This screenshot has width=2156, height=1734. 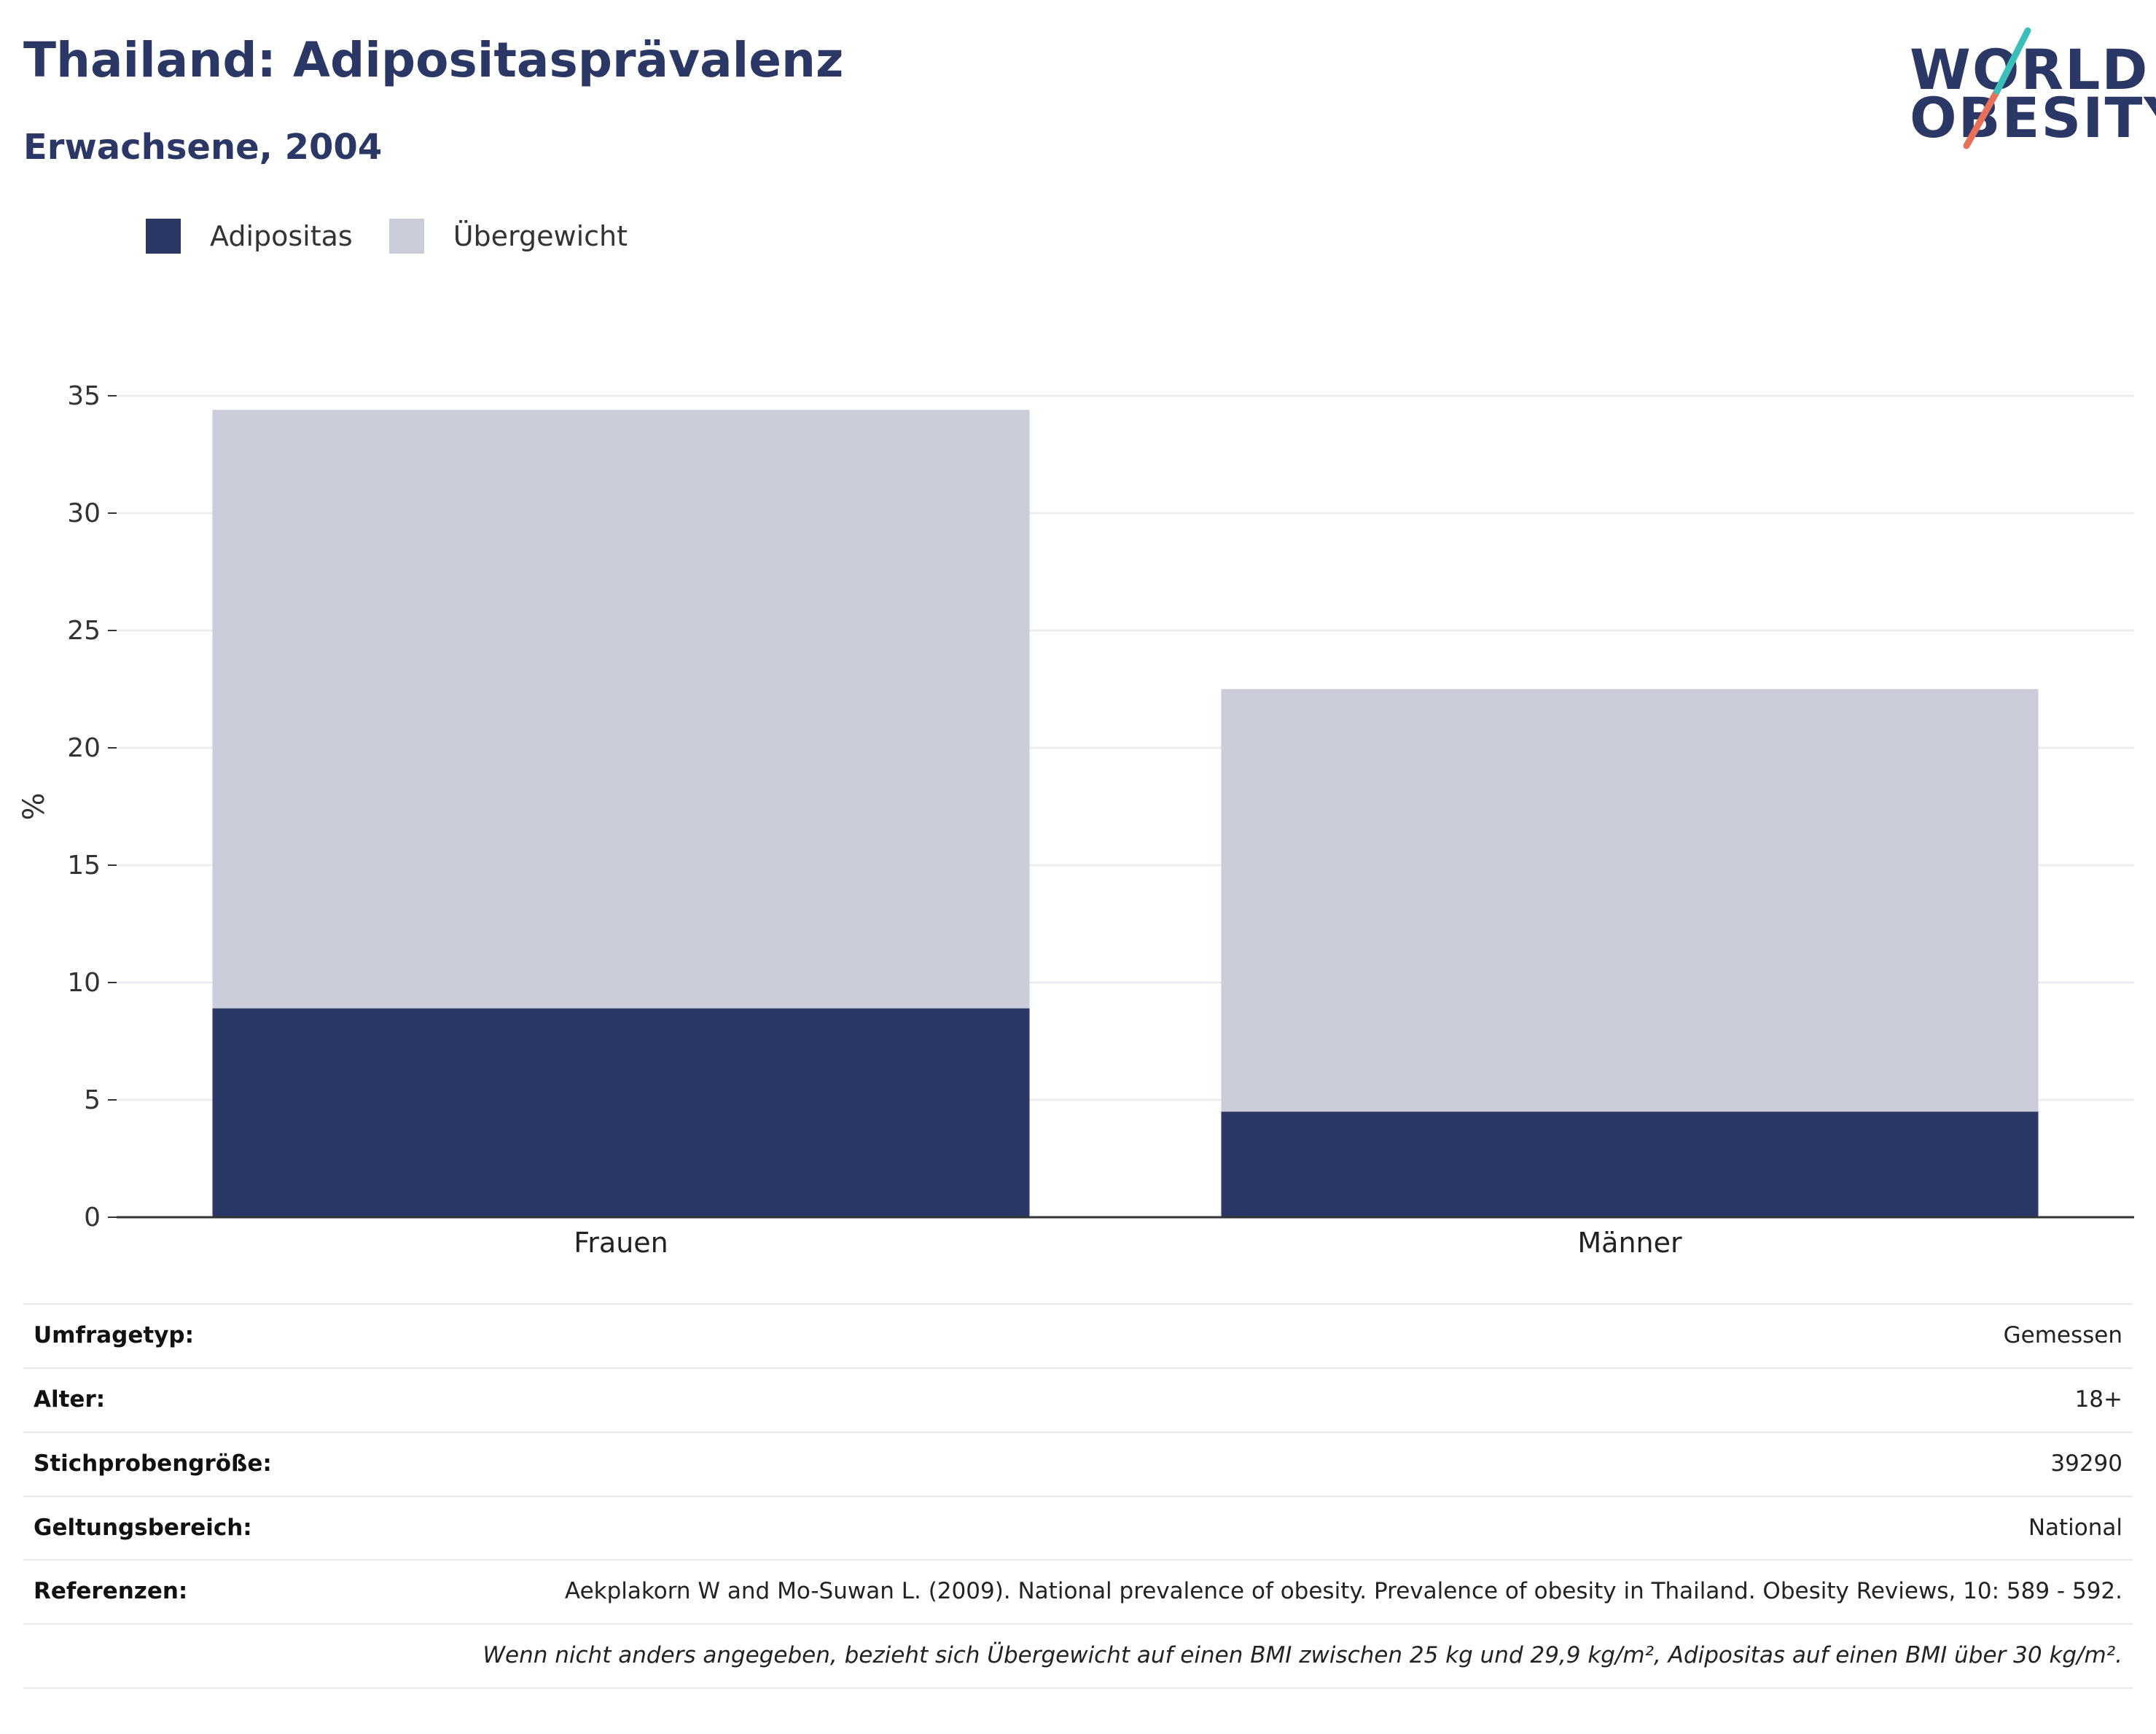 I want to click on logo-text-line1: WORLD, so click(x=2030, y=69).